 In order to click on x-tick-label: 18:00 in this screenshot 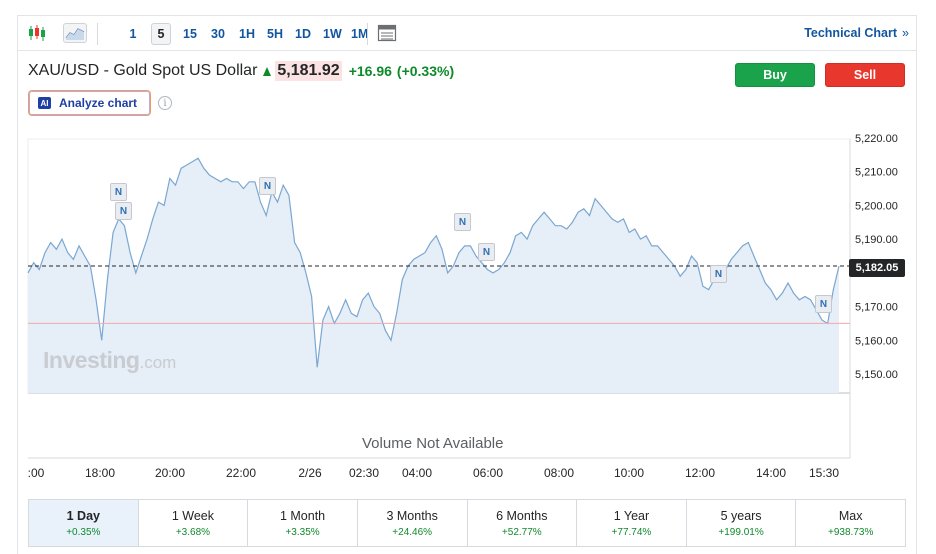, I will do `click(100, 473)`.